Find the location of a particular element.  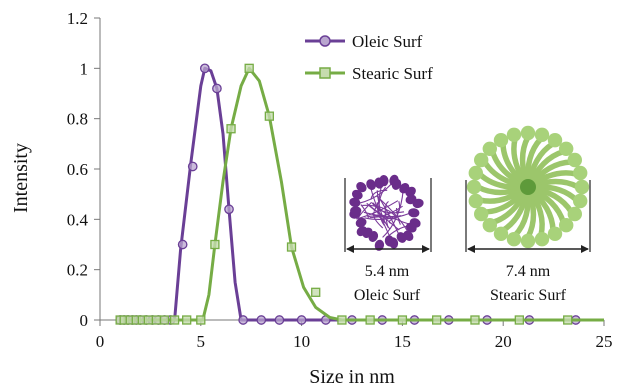

legend-marker-oleic is located at coordinates (325, 41).